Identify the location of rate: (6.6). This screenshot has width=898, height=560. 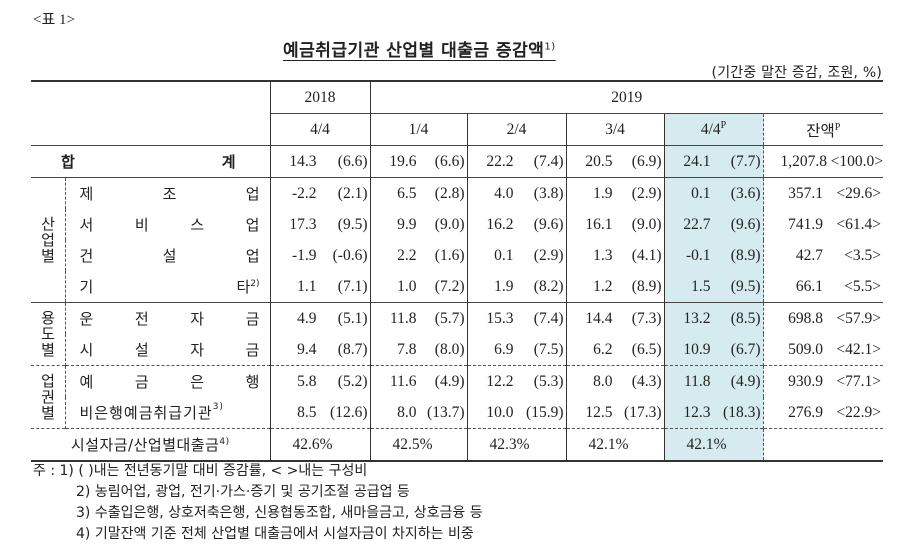
(352, 161).